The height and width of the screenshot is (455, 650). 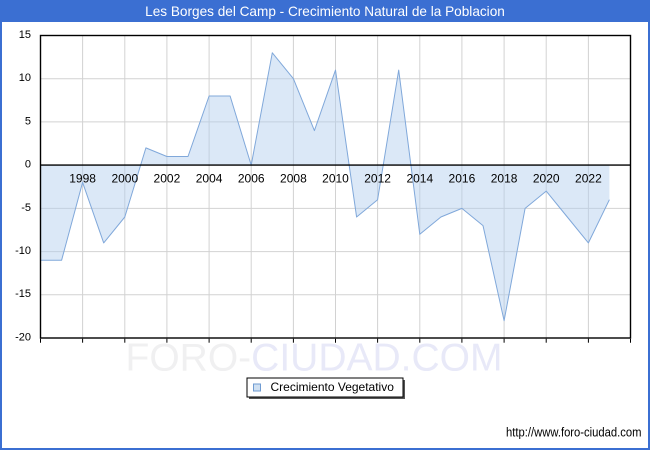 What do you see at coordinates (209, 179) in the screenshot?
I see `svg-text: 2004` at bounding box center [209, 179].